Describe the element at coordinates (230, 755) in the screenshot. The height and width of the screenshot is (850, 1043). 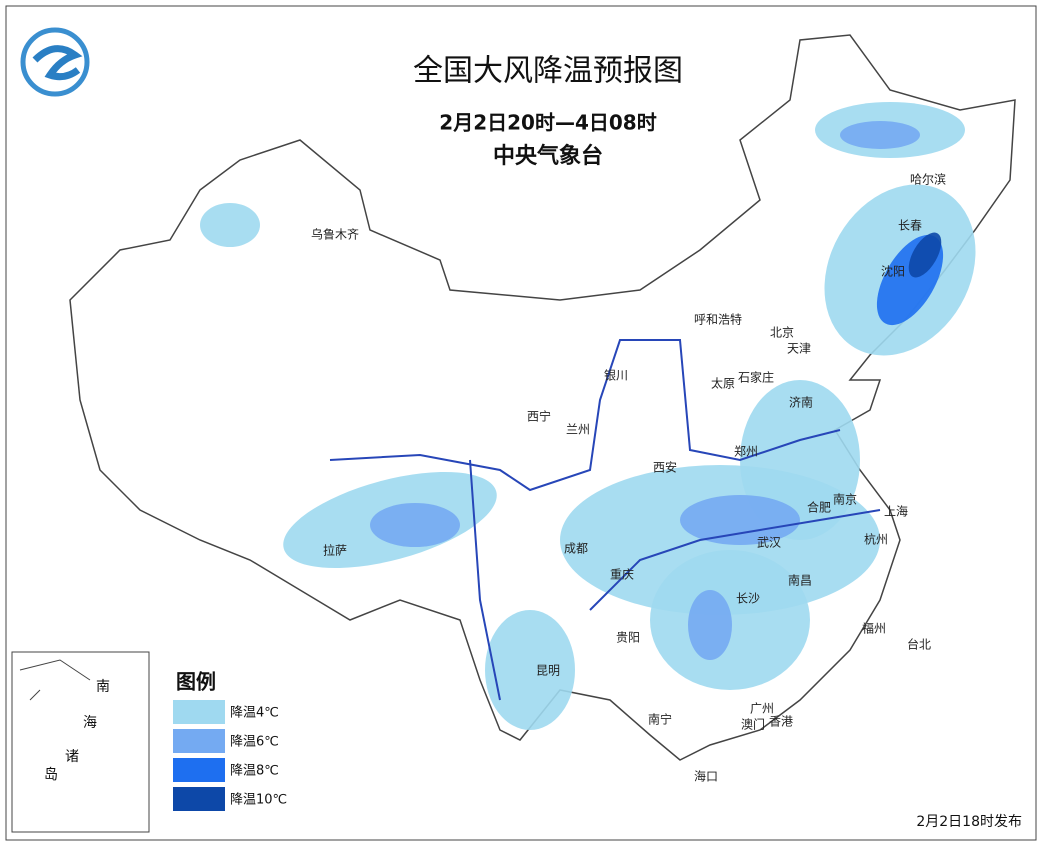
I see `legend: 降温4℃ 降温6℃ 降温8℃ 降温10℃` at that location.